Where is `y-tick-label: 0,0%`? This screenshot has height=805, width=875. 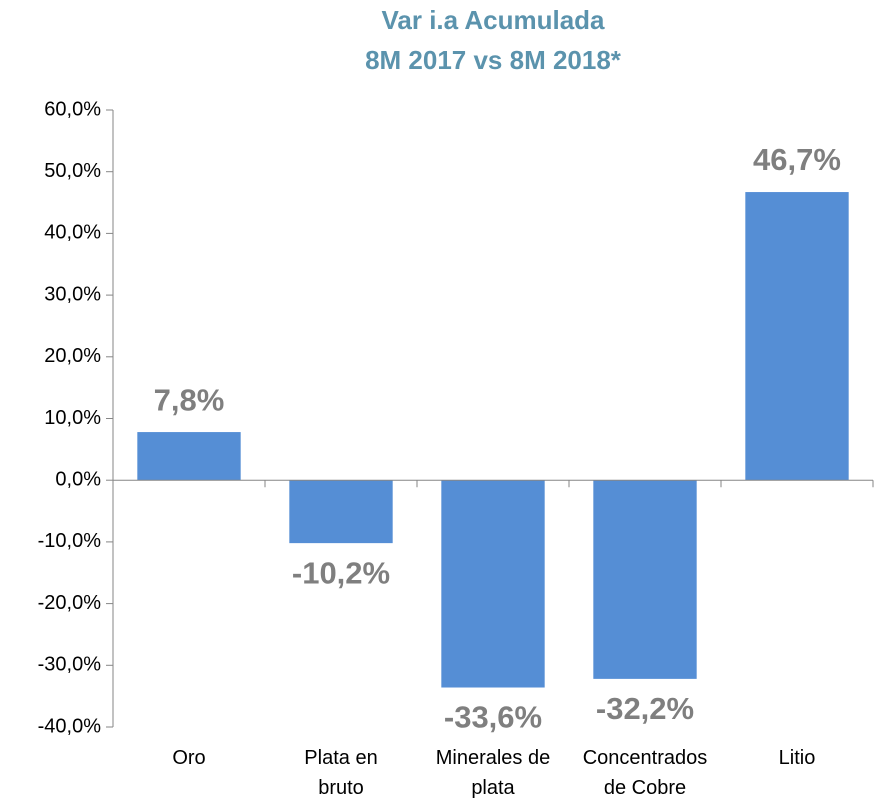 y-tick-label: 0,0% is located at coordinates (78, 479).